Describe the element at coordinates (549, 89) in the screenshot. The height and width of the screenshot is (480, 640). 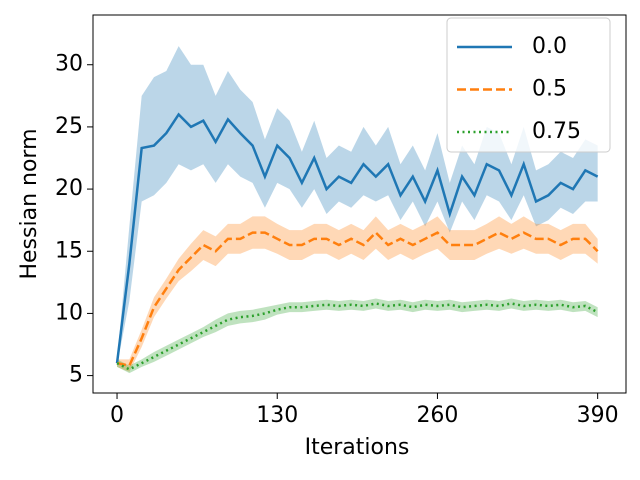
I see `legend-label: 0.5` at that location.